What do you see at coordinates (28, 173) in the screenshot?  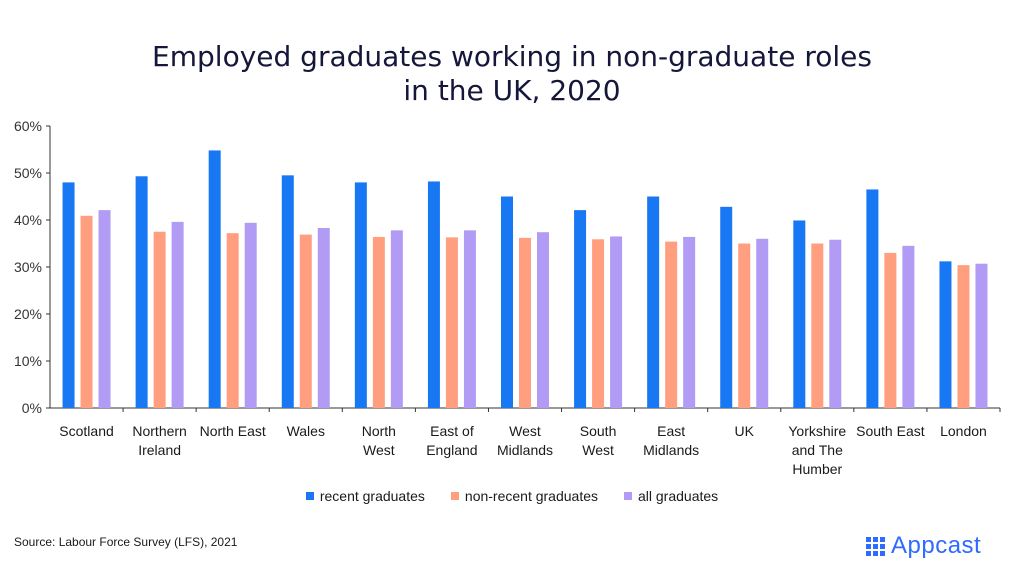 I see `y-tick-label: 50%` at bounding box center [28, 173].